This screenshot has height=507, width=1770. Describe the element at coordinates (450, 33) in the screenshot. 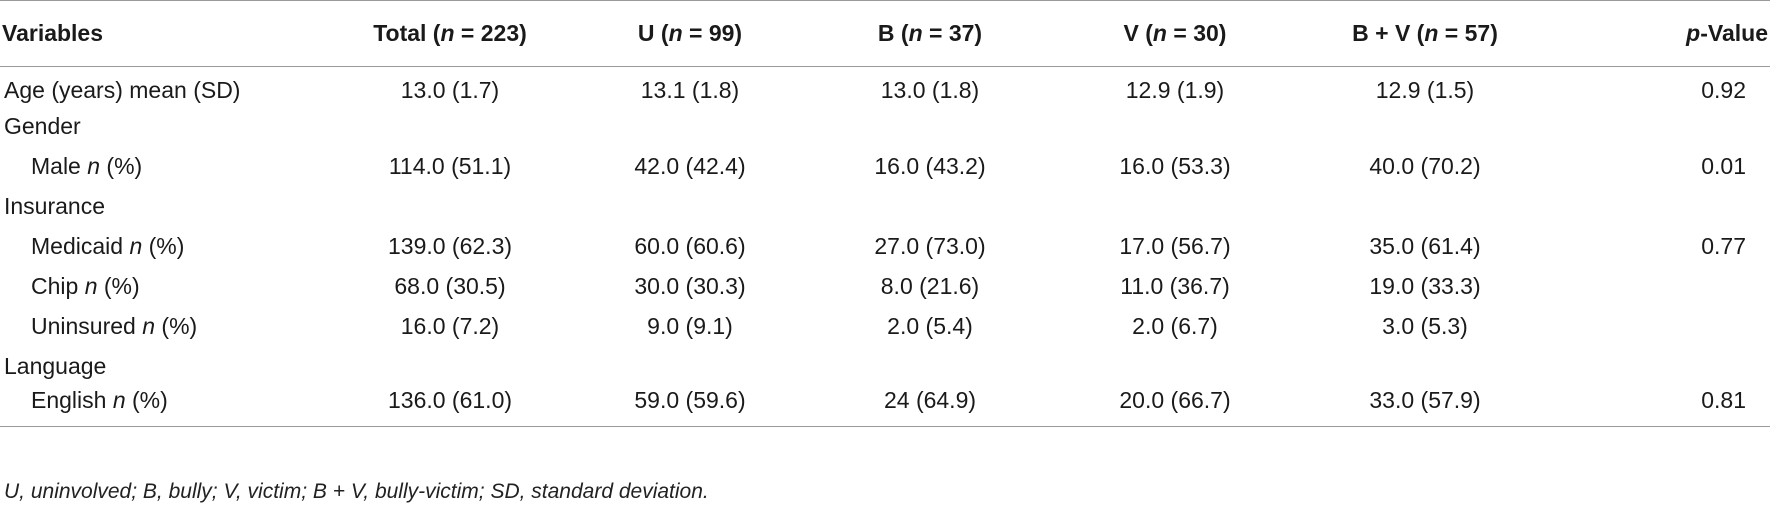

I see `header-total: Total (n = 223)` at that location.